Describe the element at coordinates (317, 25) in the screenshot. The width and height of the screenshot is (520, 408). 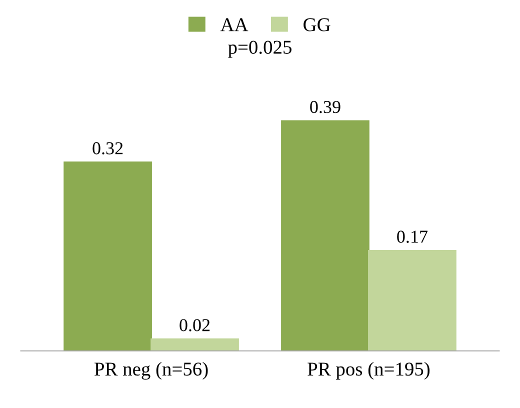
I see `legend-label: GG` at that location.